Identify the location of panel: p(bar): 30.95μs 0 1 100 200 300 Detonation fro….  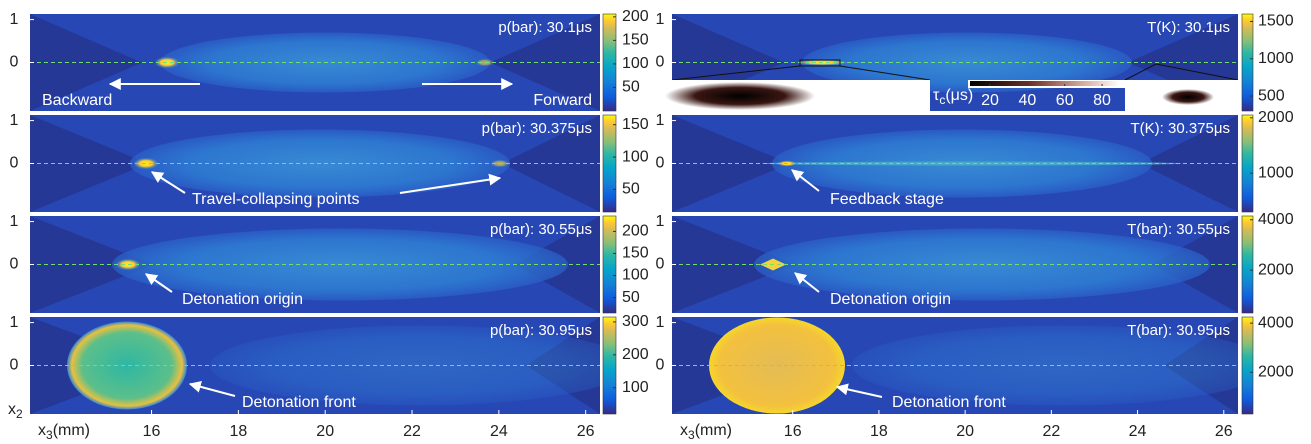
(329, 364).